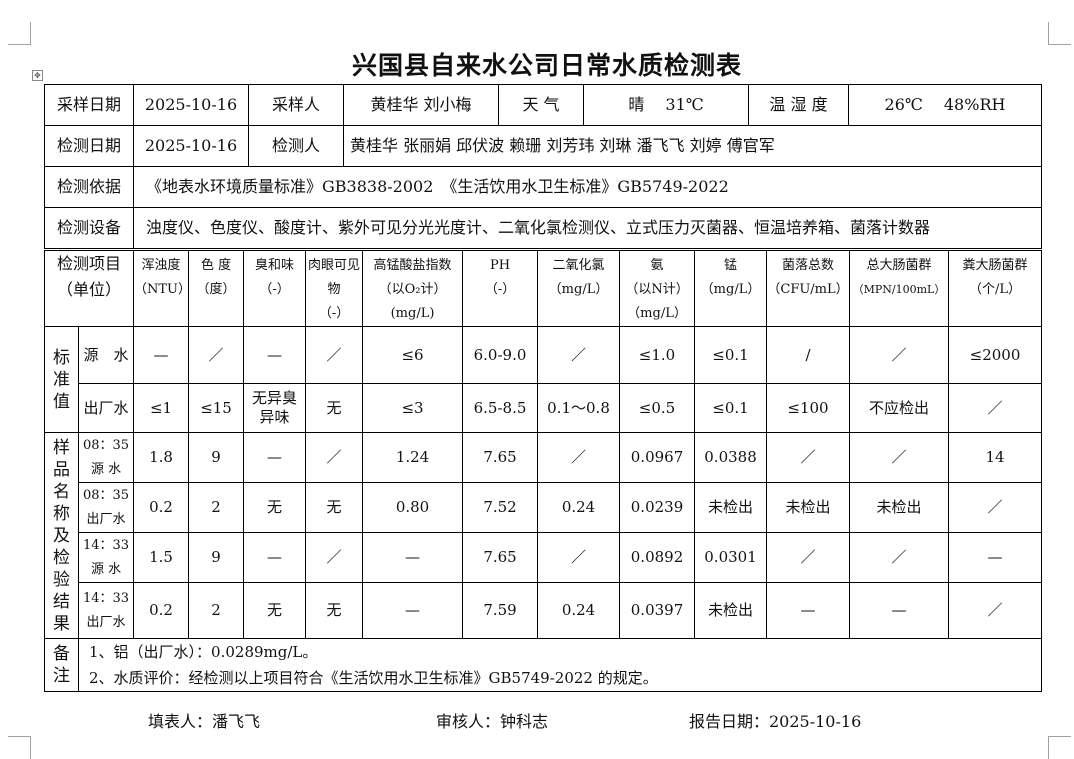 Image resolution: width=1074 pixels, height=759 pixels. I want to click on standard-value: ≤100, so click(808, 408).